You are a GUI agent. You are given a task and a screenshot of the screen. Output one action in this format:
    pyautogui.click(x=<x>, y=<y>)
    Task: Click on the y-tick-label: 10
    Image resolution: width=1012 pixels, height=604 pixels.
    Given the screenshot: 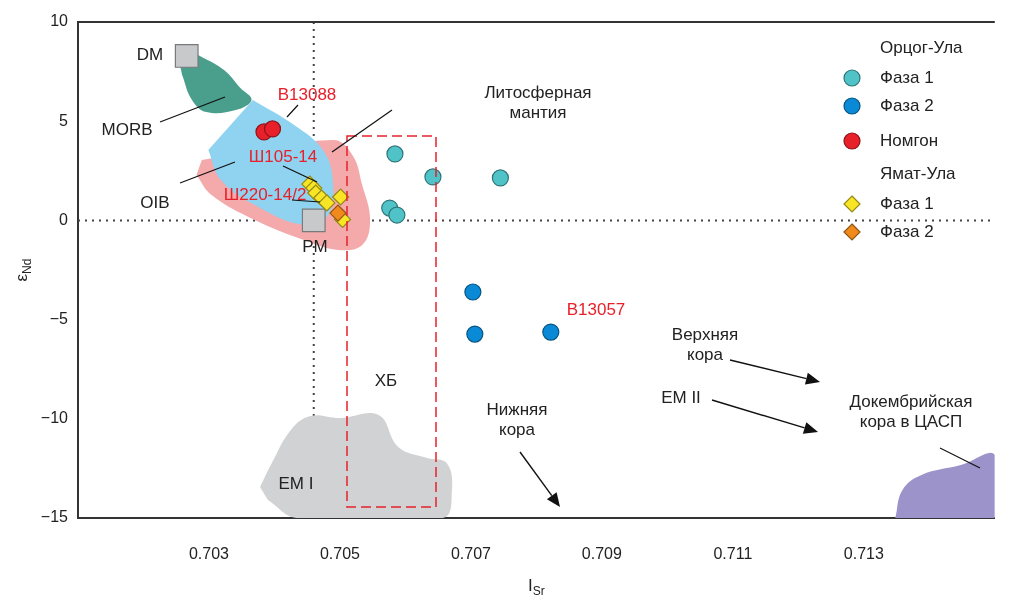 What is the action you would take?
    pyautogui.click(x=59, y=21)
    